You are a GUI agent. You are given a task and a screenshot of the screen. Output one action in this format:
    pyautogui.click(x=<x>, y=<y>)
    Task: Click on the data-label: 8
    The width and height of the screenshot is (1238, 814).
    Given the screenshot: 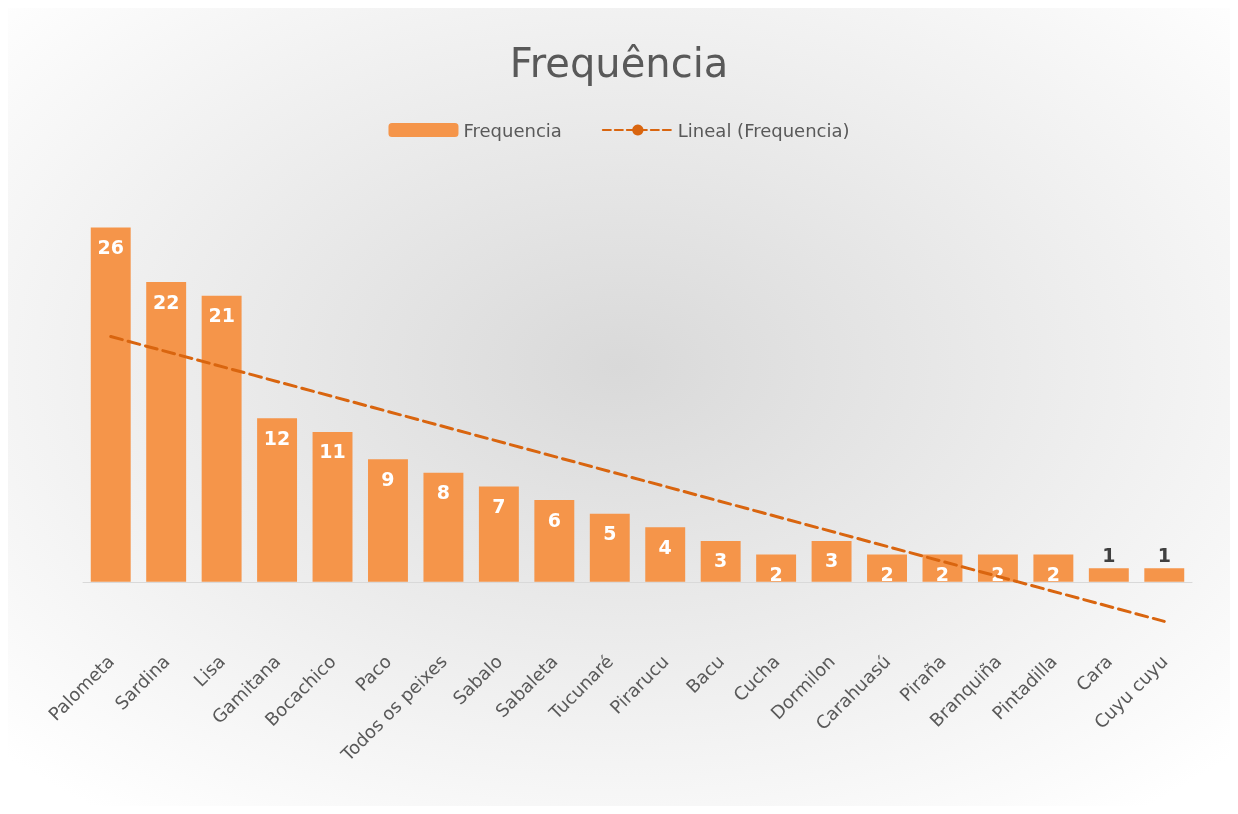 What is the action you would take?
    pyautogui.click(x=443, y=492)
    